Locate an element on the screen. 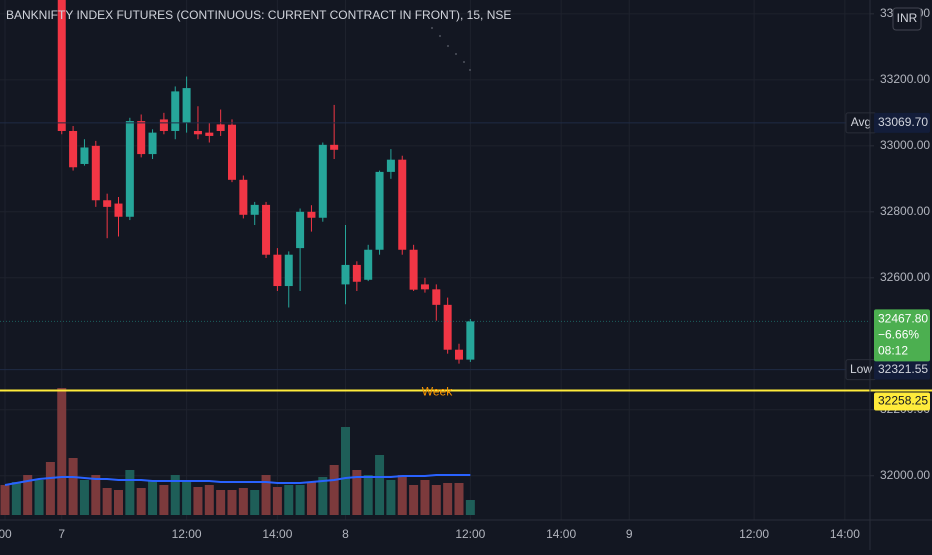  dots is located at coordinates (451, 49).